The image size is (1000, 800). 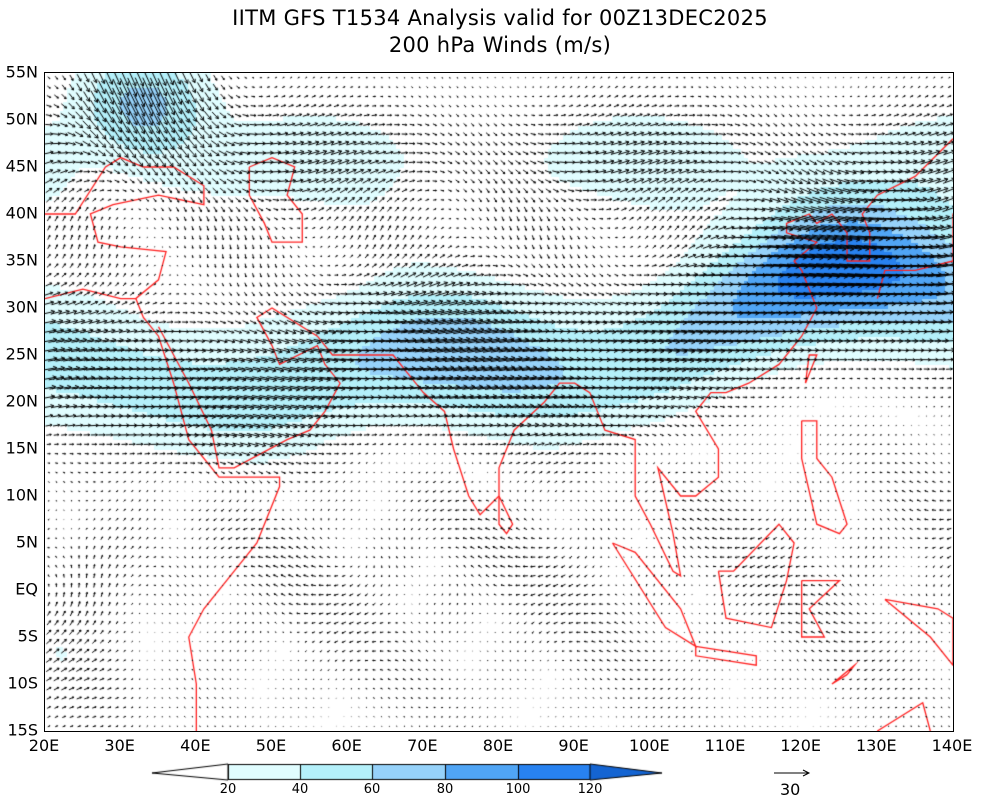 I want to click on longitude-label: 90E, so click(x=573, y=745).